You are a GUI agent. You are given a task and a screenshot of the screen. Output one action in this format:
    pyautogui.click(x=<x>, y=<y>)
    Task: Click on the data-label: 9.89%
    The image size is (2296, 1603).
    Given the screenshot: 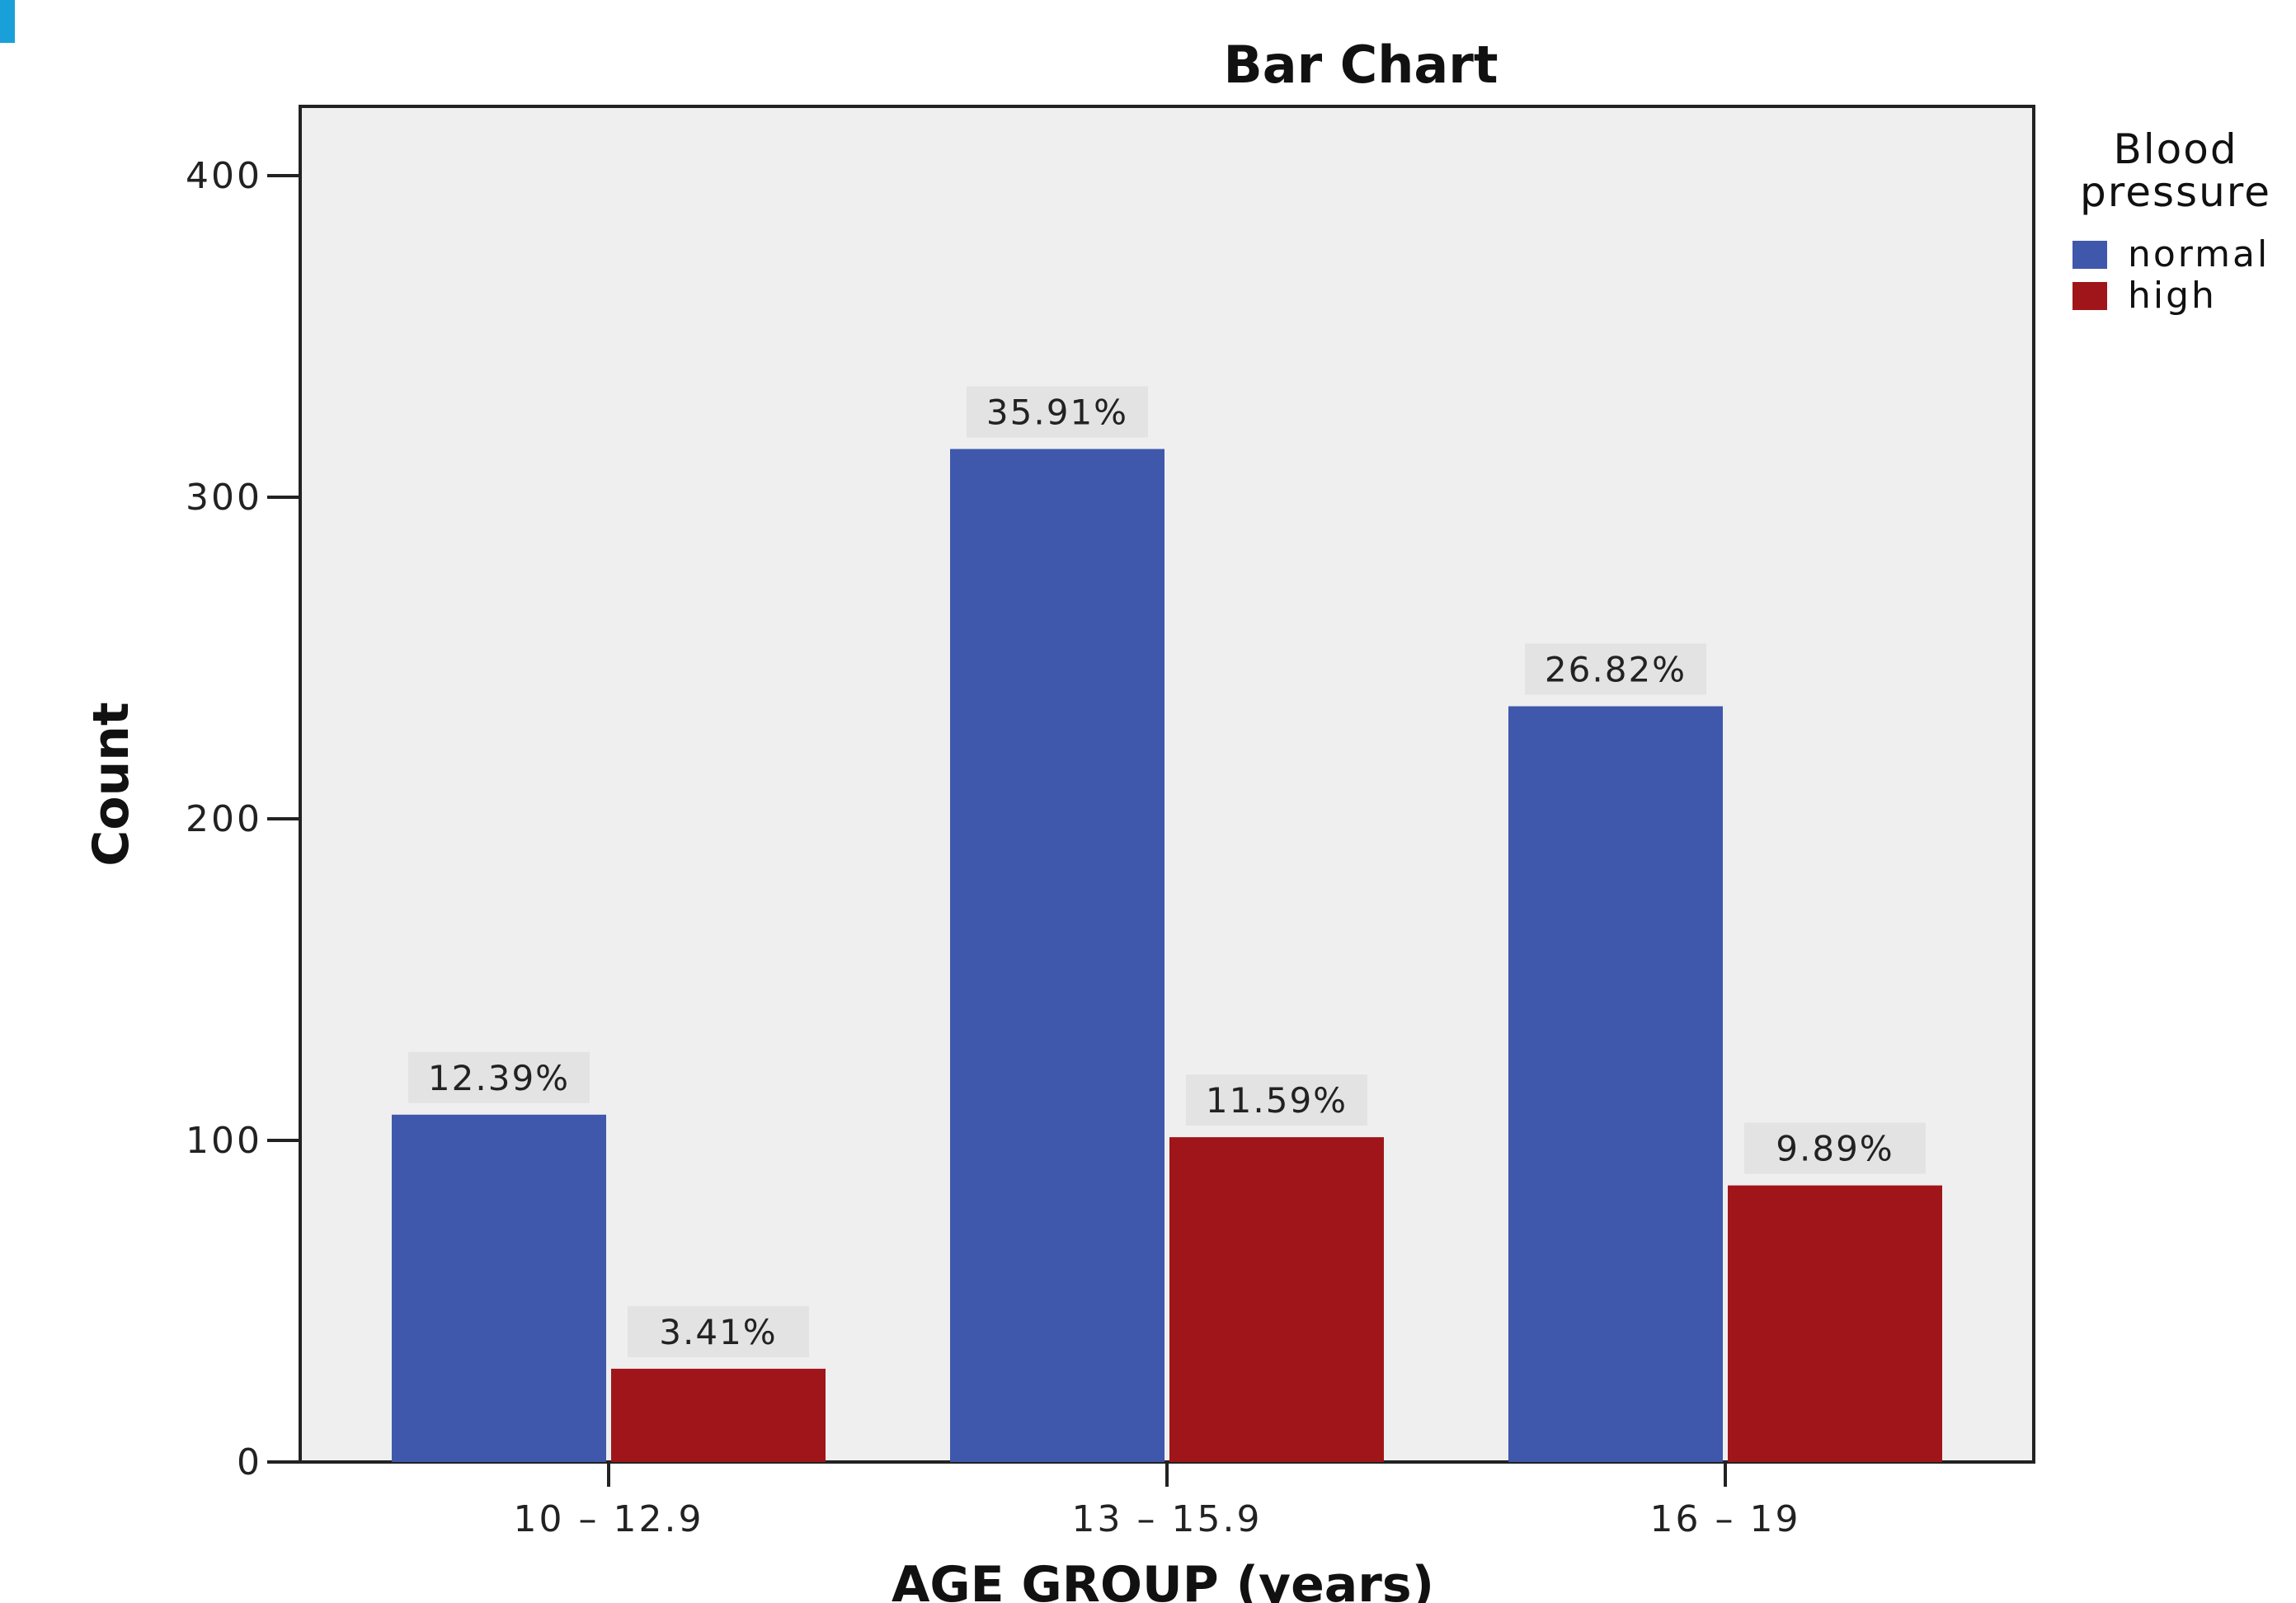 What is the action you would take?
    pyautogui.click(x=1835, y=1149)
    